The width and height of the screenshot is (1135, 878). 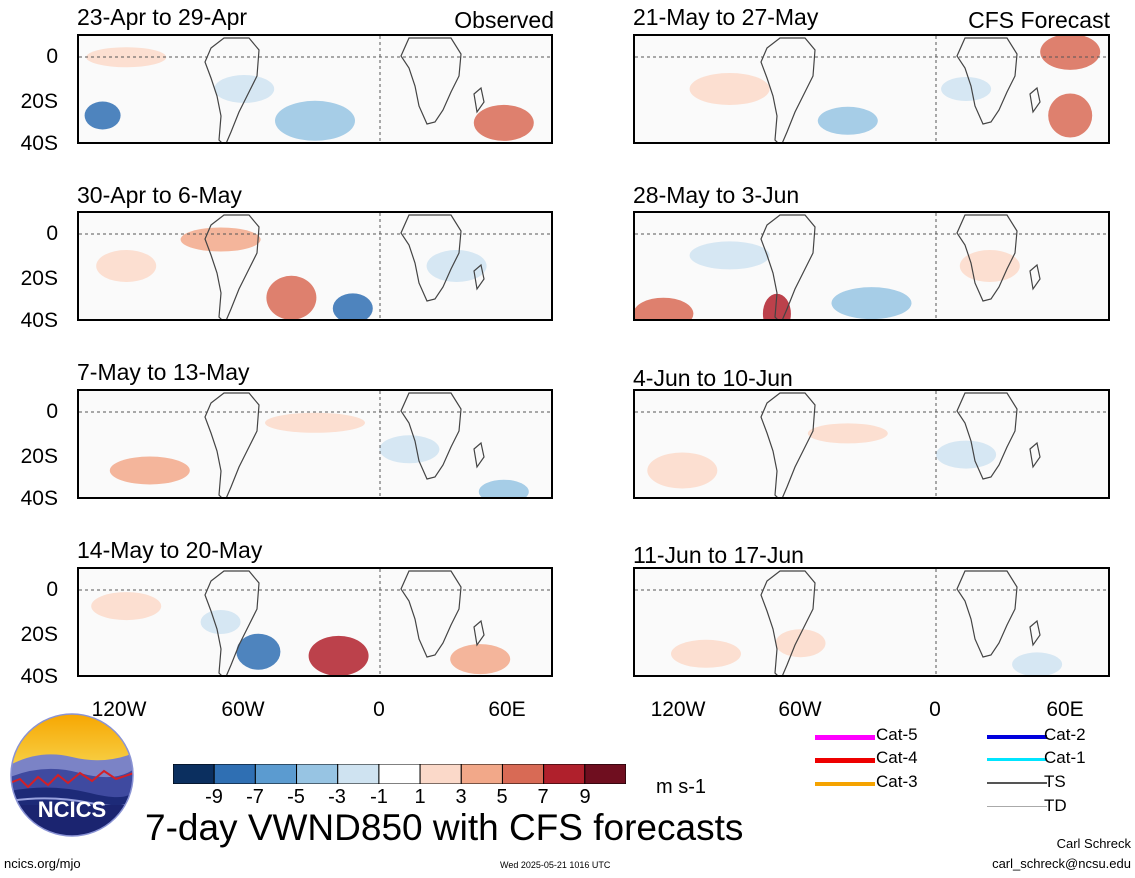 What do you see at coordinates (713, 378) in the screenshot?
I see `panel-title-fc-3: 4-Jun to 10-Jun` at bounding box center [713, 378].